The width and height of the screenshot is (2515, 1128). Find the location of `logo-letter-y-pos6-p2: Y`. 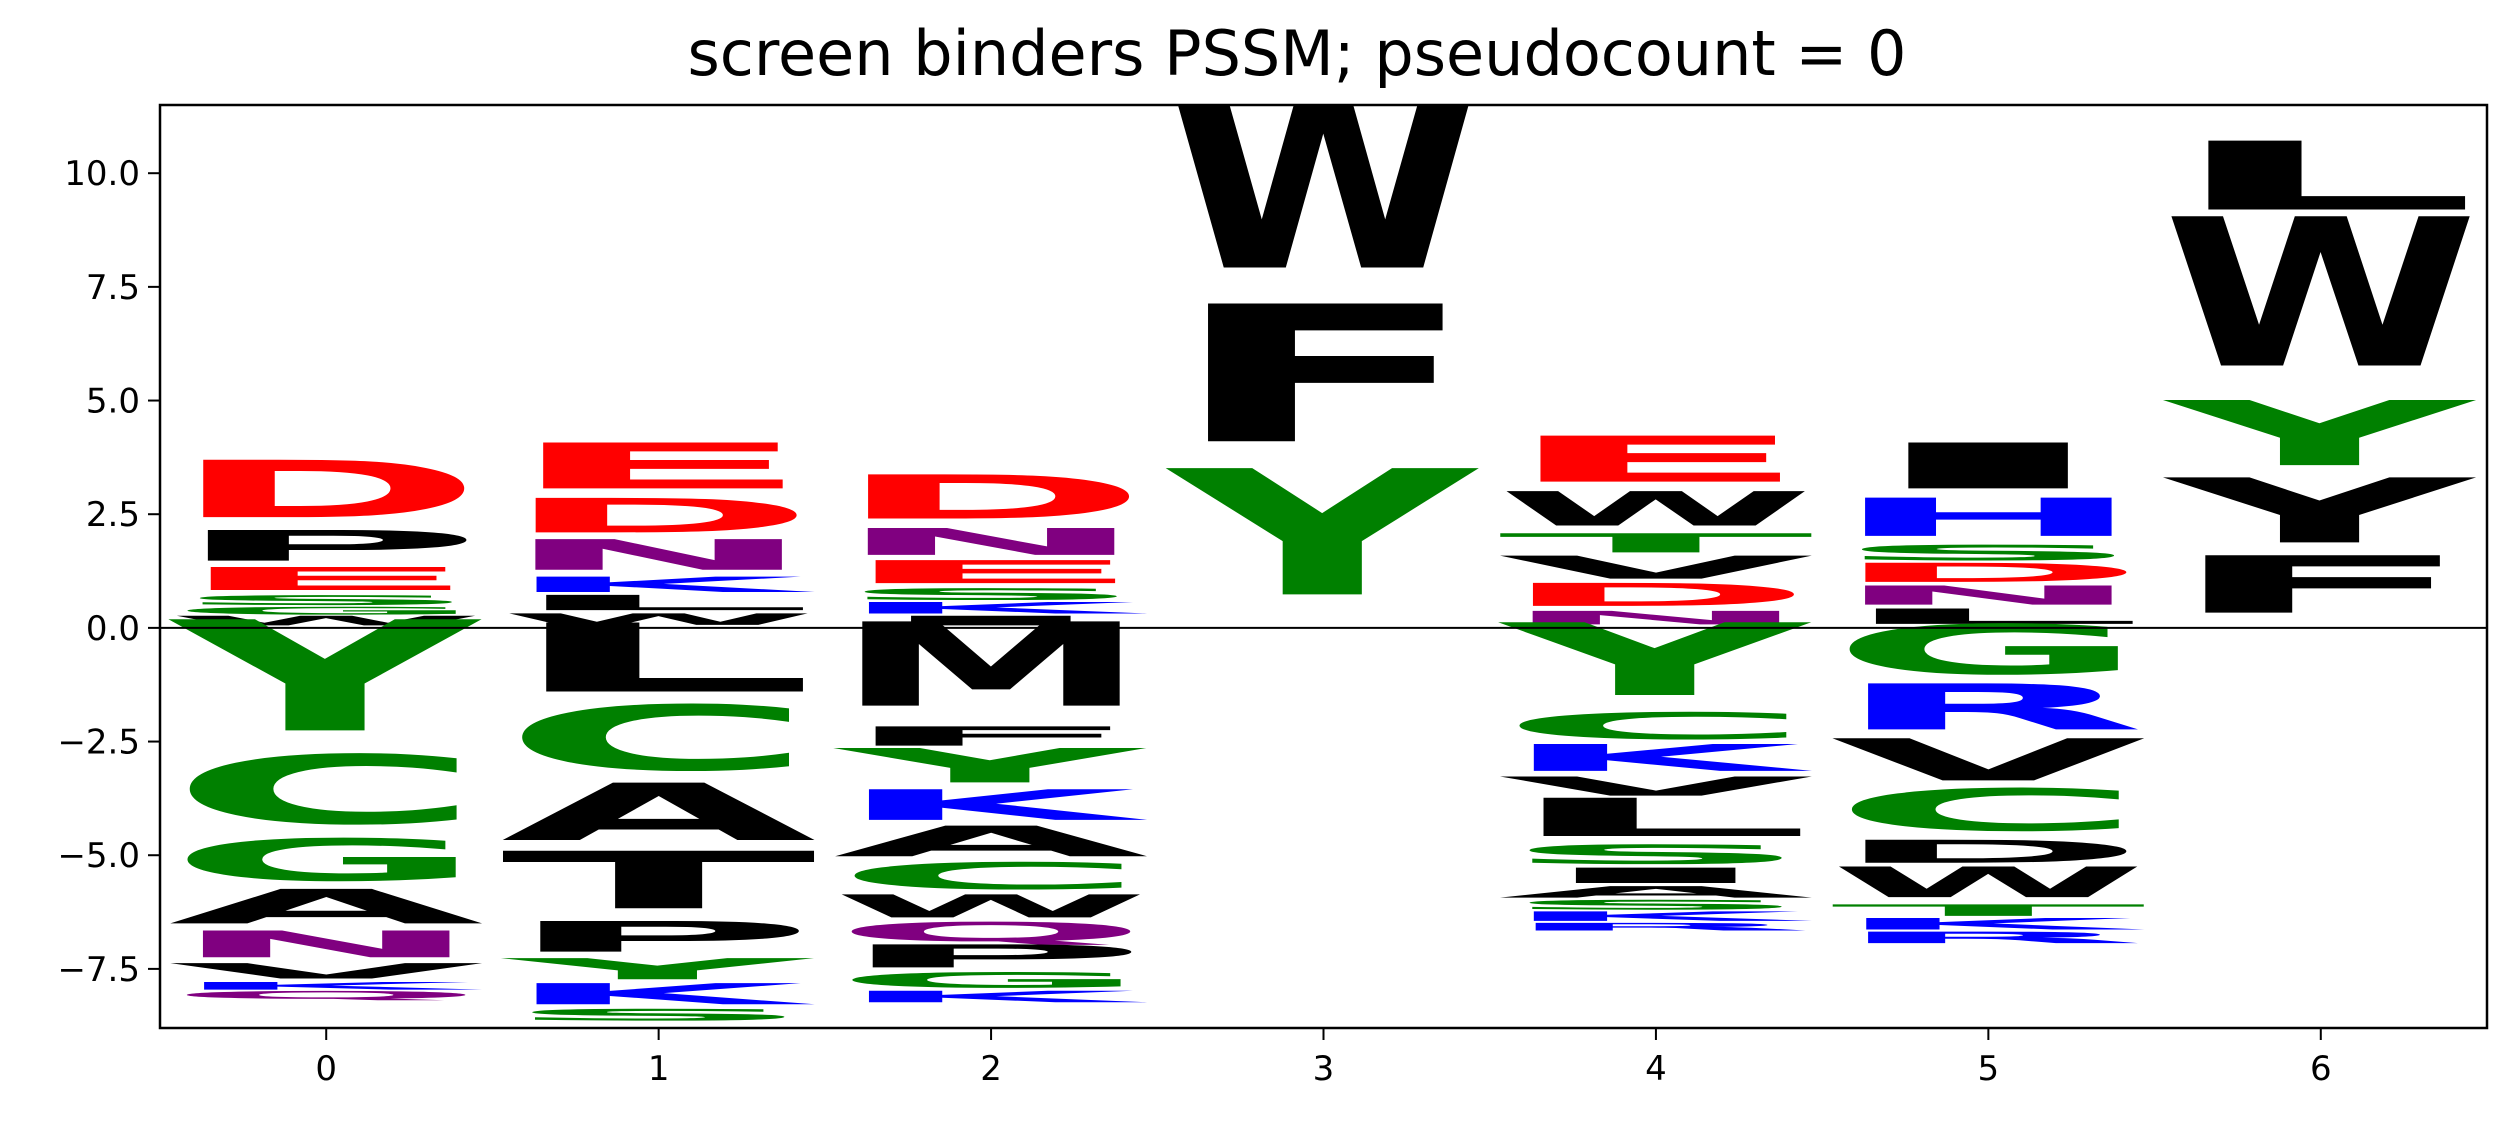

logo-letter-y-pos6-p2: Y is located at coordinates (2319, 434).